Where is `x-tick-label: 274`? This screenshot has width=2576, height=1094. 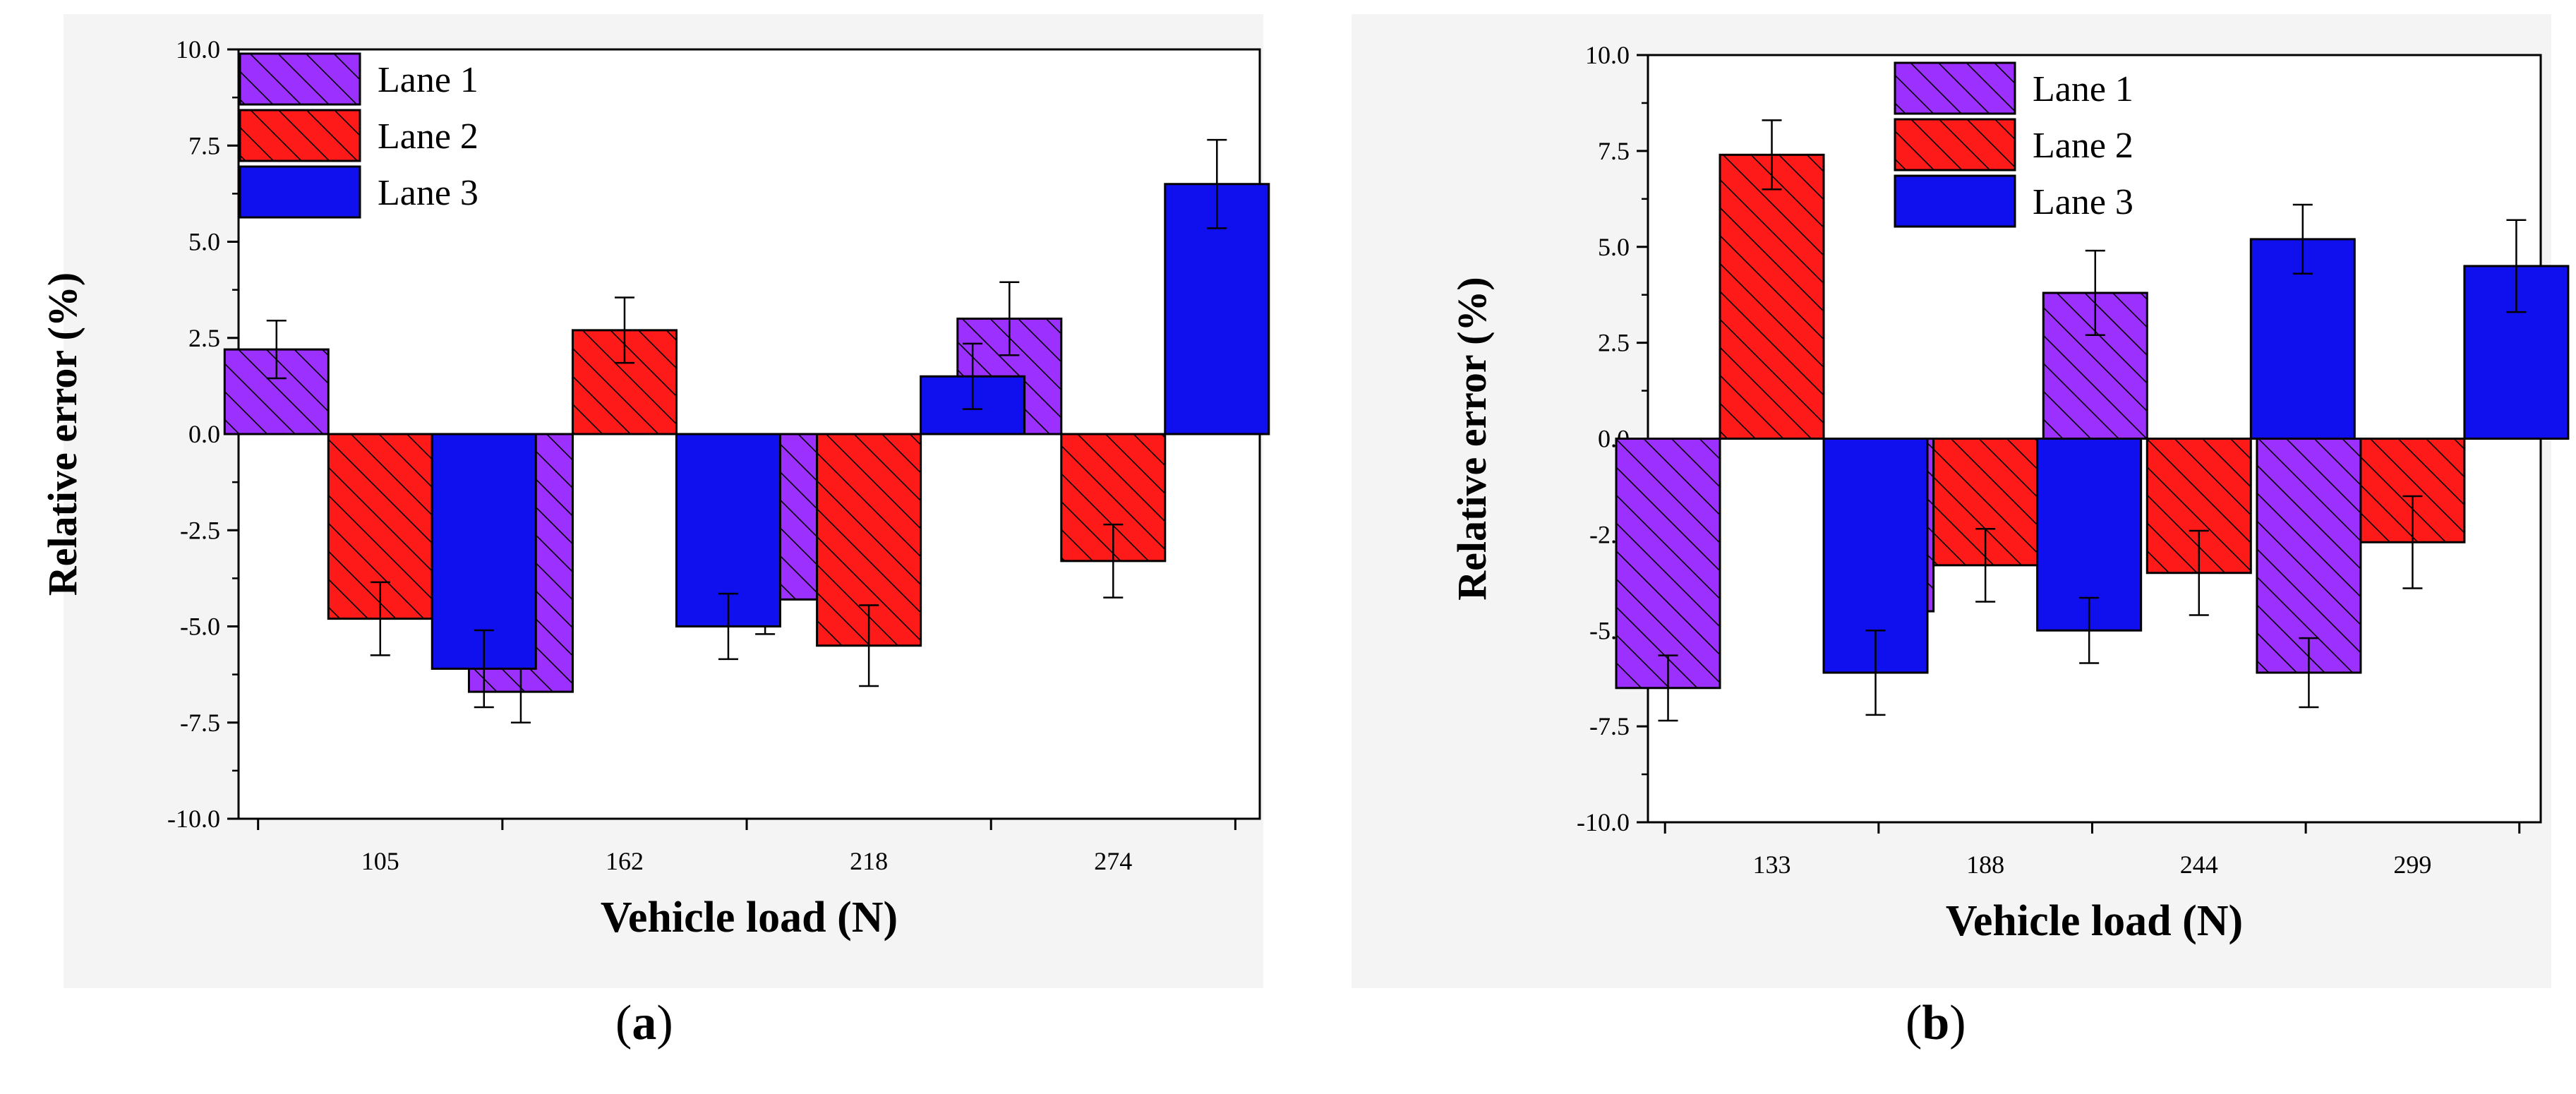 x-tick-label: 274 is located at coordinates (1113, 861).